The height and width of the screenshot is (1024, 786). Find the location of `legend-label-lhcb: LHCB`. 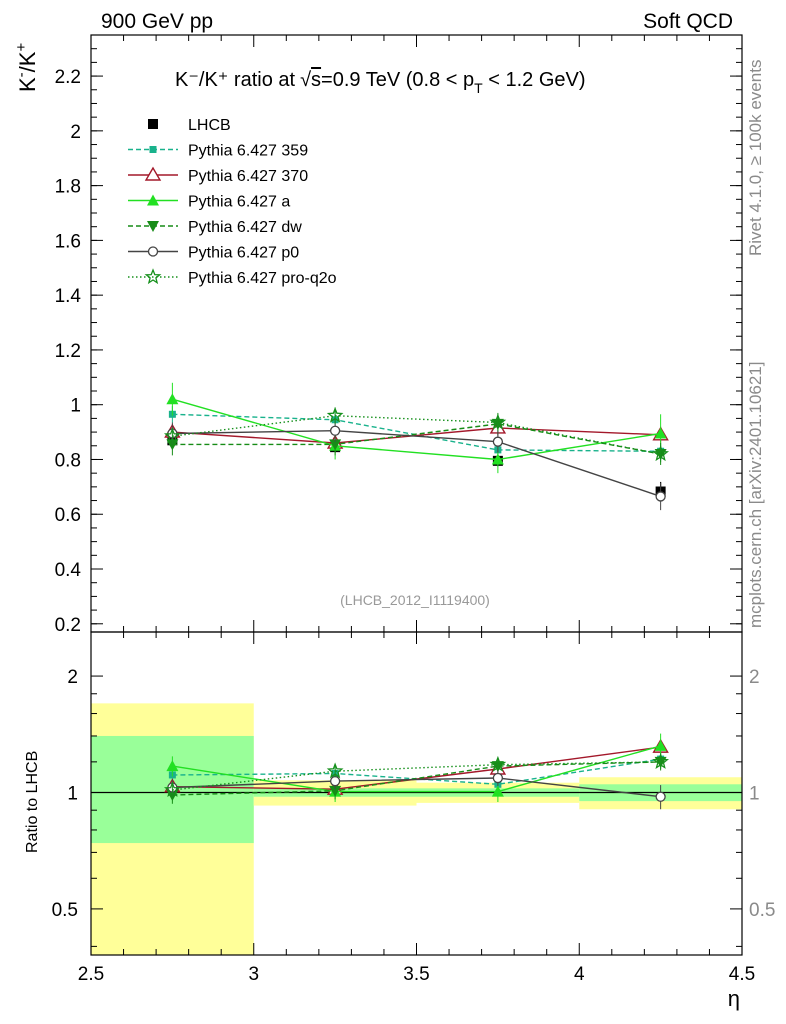

legend-label-lhcb: LHCB is located at coordinates (209, 125).